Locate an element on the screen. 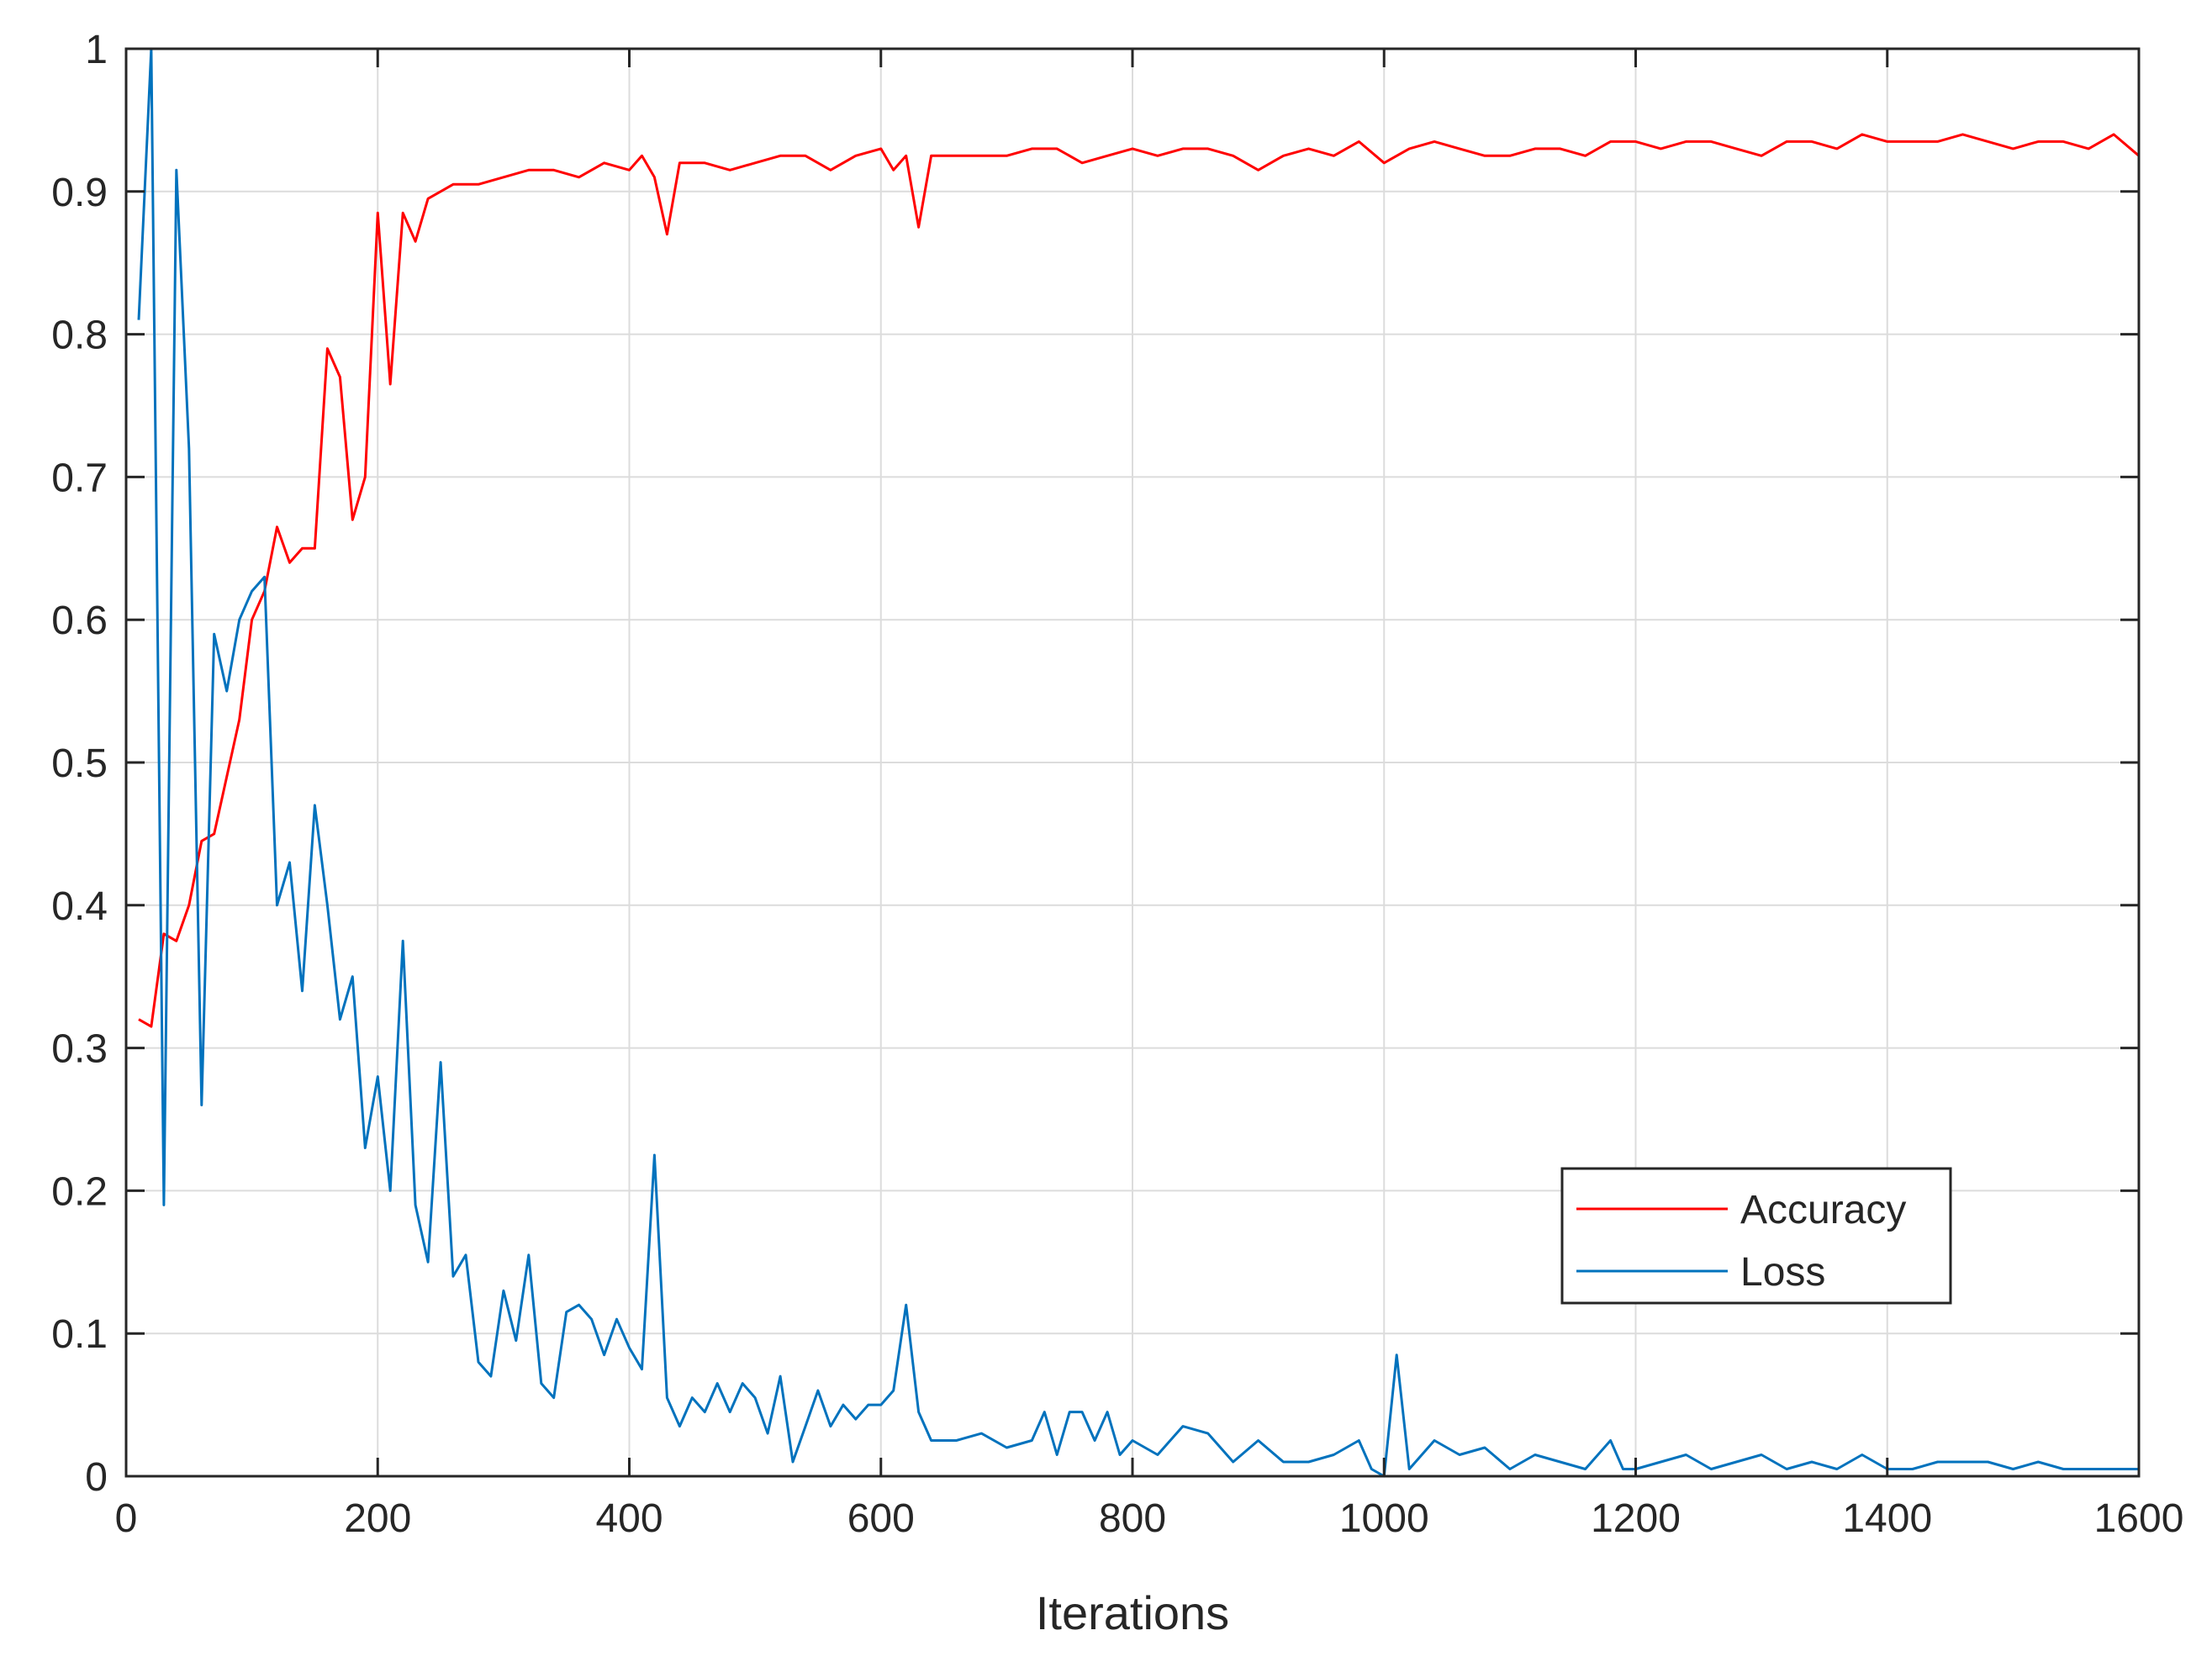 The image size is (2212, 1662). x-tick-label: 0 is located at coordinates (126, 1518).